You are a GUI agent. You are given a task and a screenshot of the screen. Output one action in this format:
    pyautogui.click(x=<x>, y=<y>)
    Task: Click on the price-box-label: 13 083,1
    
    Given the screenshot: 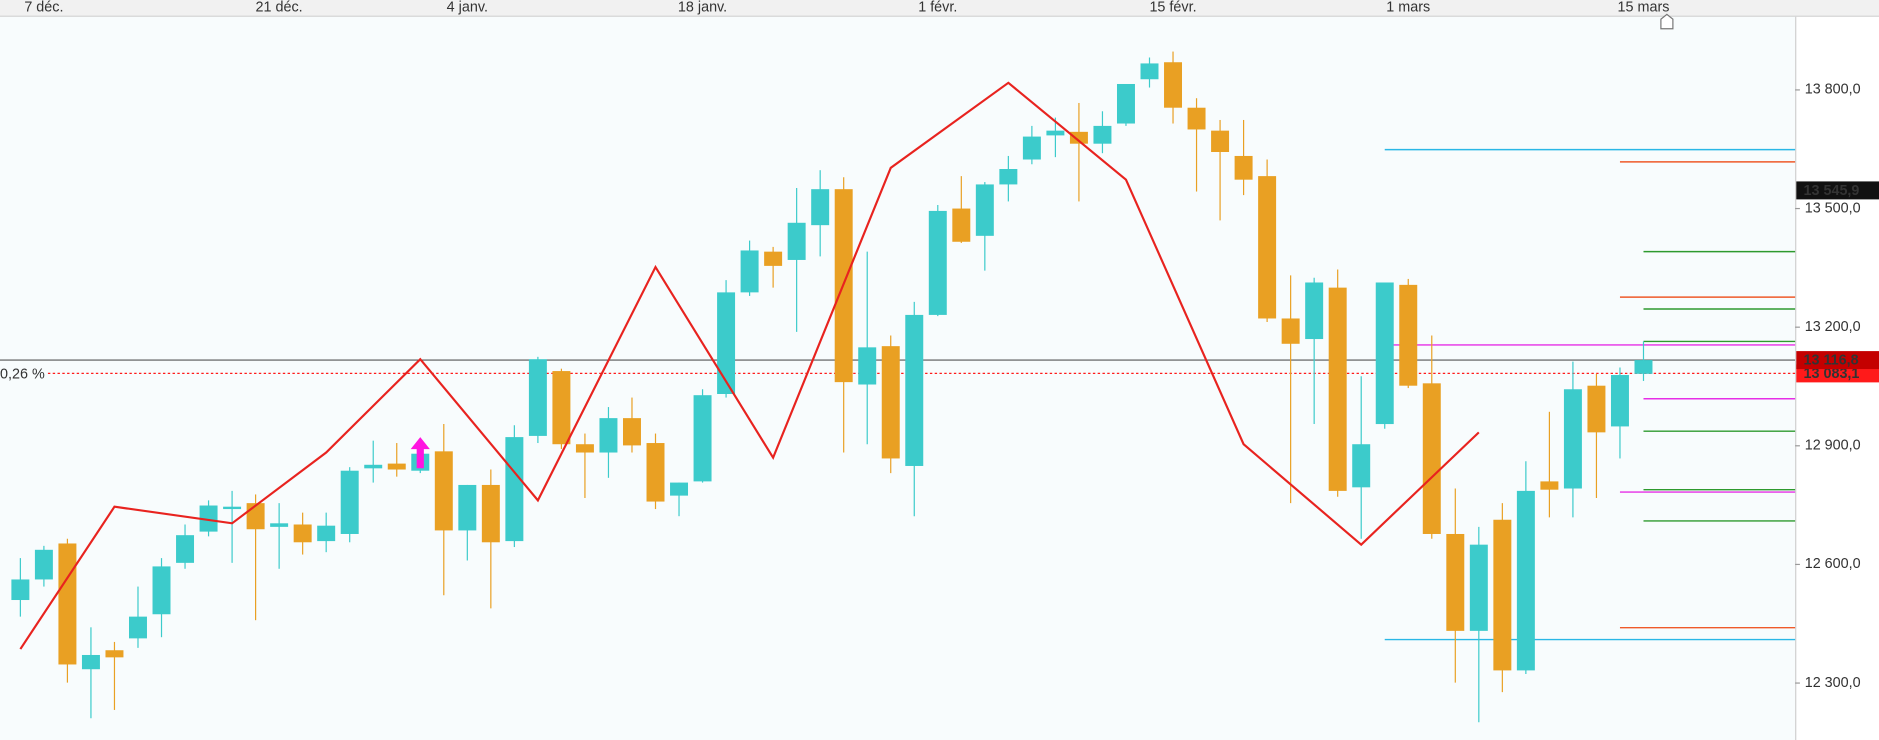 What is the action you would take?
    pyautogui.click(x=1832, y=374)
    